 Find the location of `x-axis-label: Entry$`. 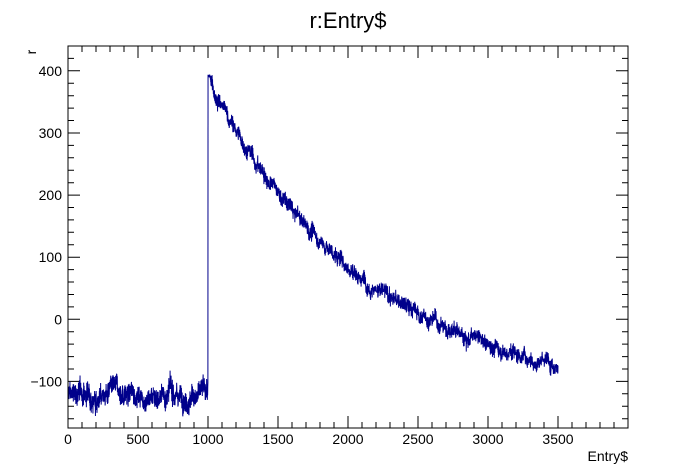

x-axis-label: Entry$ is located at coordinates (608, 456).